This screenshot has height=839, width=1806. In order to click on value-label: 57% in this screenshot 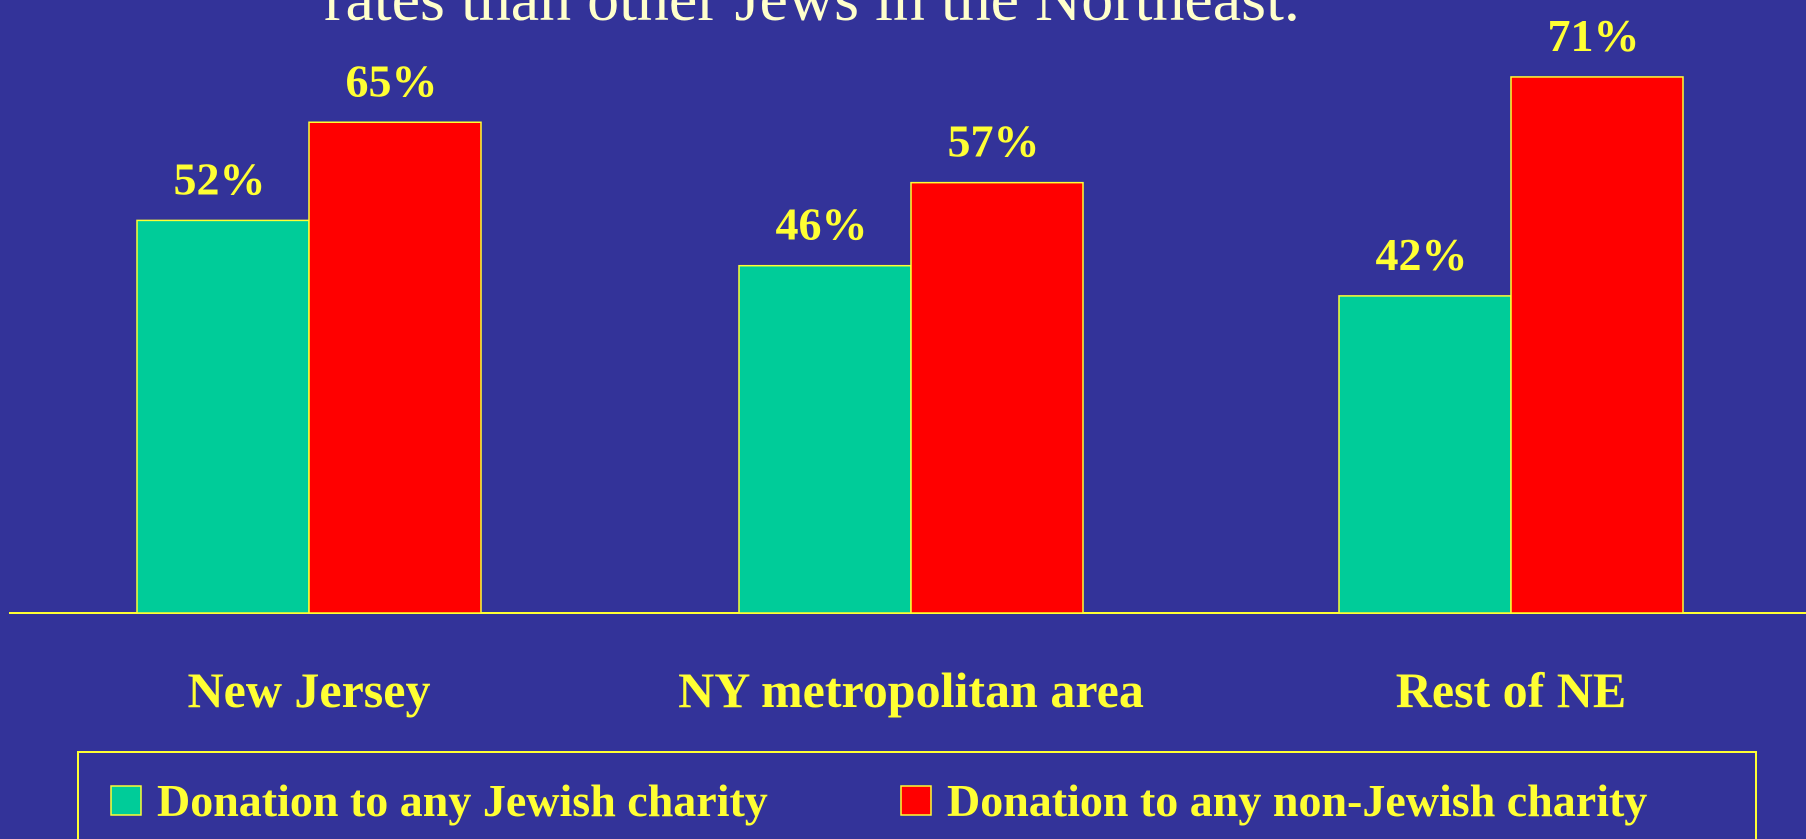, I will do `click(994, 141)`.